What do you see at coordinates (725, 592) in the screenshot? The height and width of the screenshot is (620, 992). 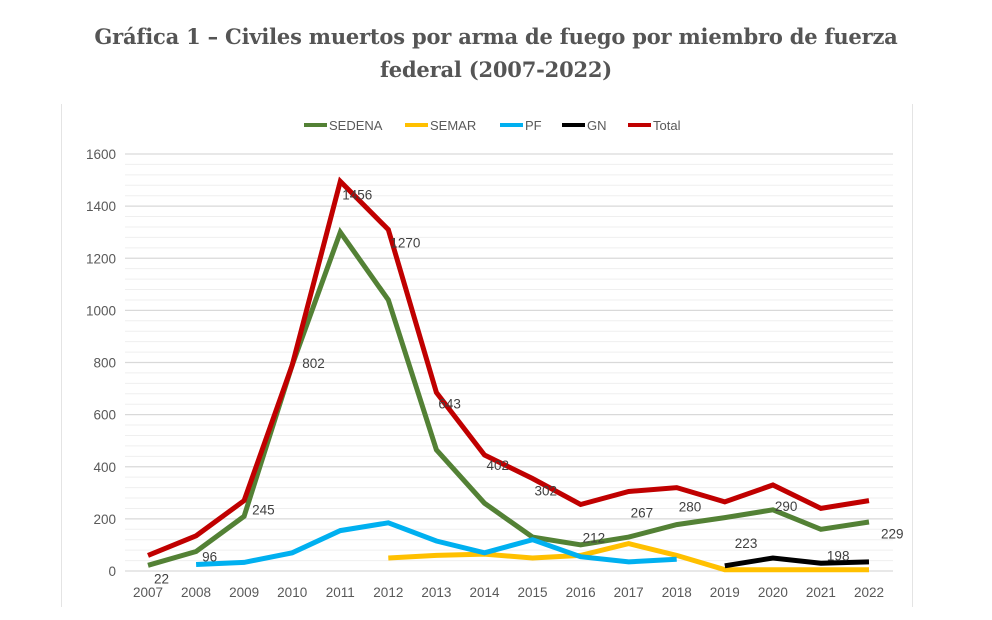 I see `x-tick-label: 2019` at bounding box center [725, 592].